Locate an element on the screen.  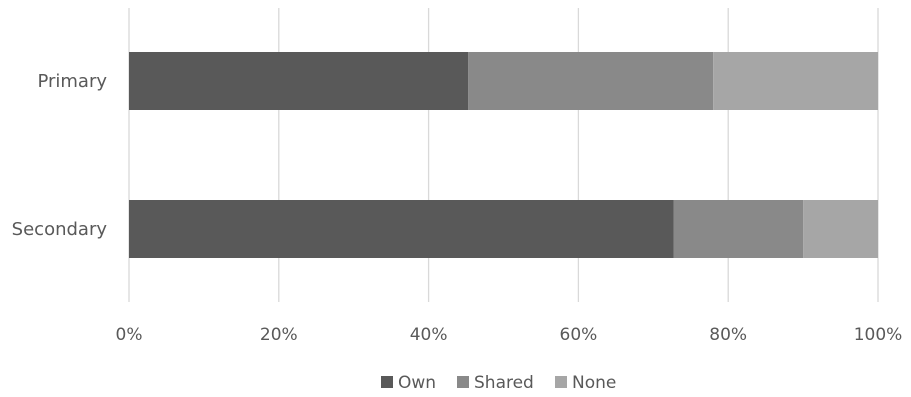
category-axis: Primary Secondary is located at coordinates (60, 155).